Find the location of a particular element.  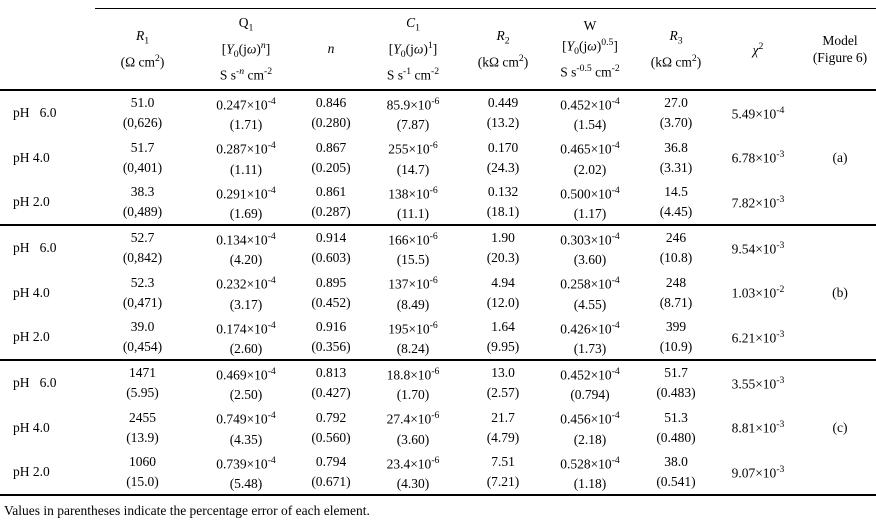

value-cell: 18.8×10⁻⁶ (1.70) is located at coordinates (413, 382).